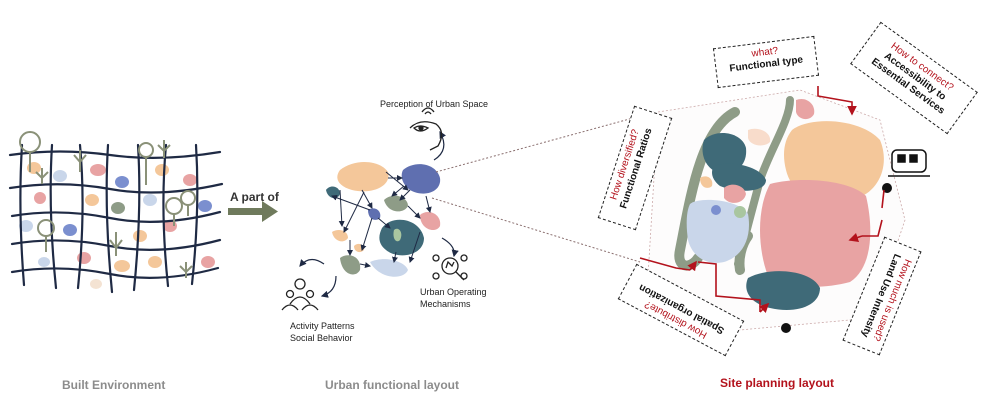 This screenshot has height=408, width=991. I want to click on part-of-label: A part of, so click(254, 197).